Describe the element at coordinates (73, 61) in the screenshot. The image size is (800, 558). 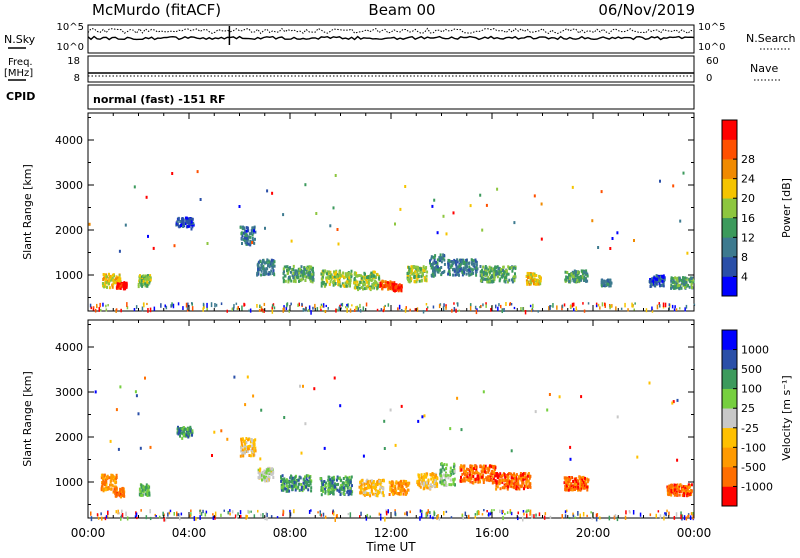
I see `freq-tick-left-high: 18` at that location.